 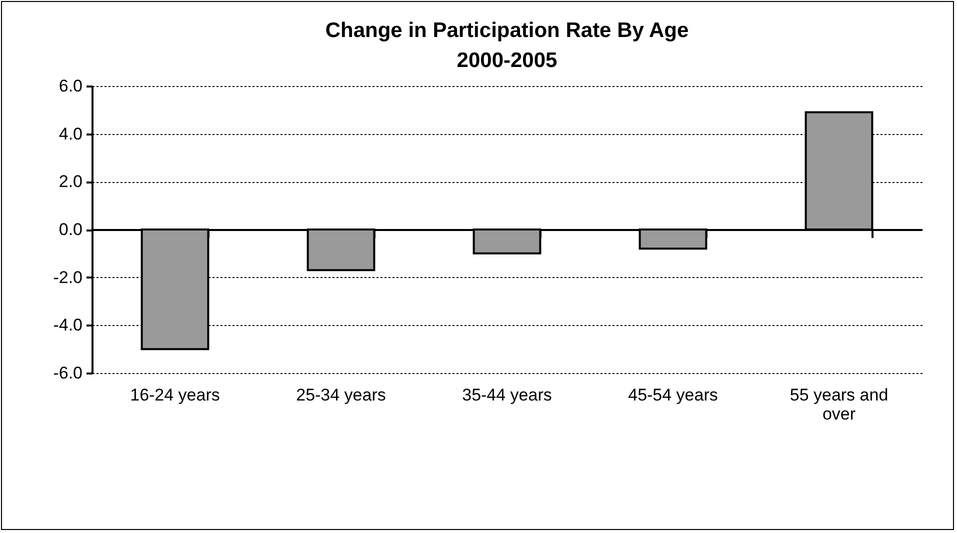 I want to click on y-tick-label: 2.0, so click(x=70, y=182).